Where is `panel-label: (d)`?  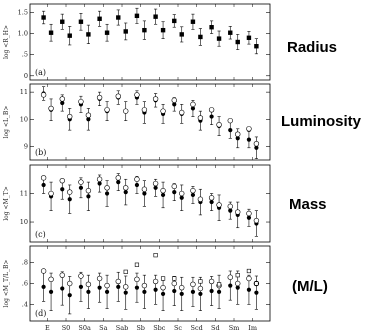 panel-label: (d) is located at coordinates (40, 313).